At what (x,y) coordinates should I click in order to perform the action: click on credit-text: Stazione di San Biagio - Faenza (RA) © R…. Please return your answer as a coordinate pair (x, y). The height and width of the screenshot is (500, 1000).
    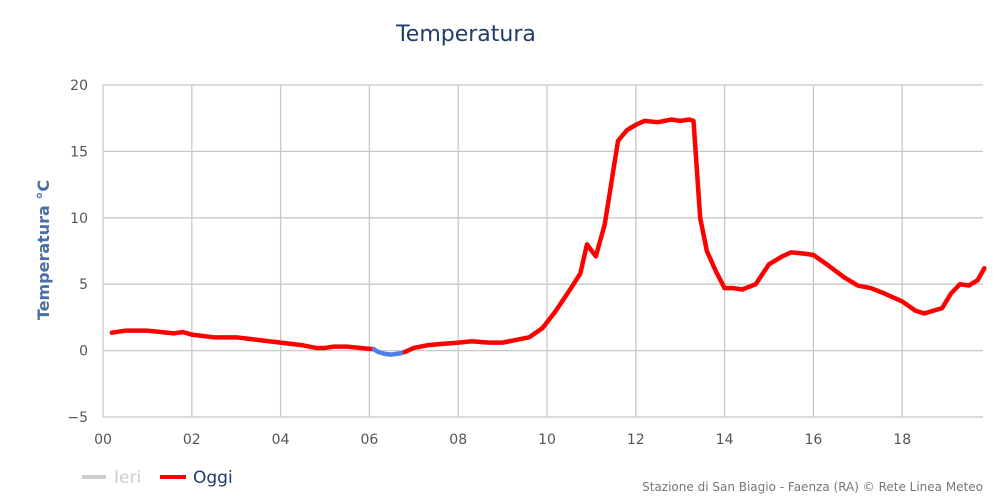
    Looking at the image, I should click on (812, 487).